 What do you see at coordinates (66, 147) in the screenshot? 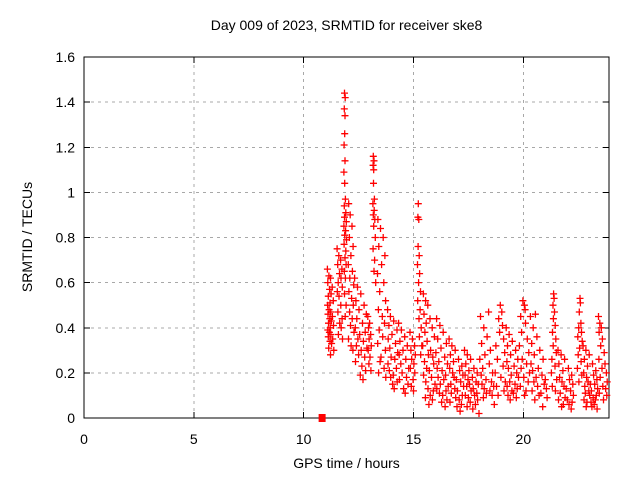
I see `svg-text: 1.2` at bounding box center [66, 147].